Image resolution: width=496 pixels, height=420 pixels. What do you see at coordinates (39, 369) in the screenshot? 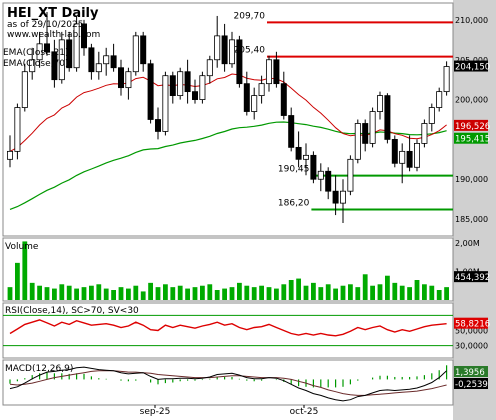
I see `macd-title: MACD(12,26,9)` at bounding box center [39, 369].